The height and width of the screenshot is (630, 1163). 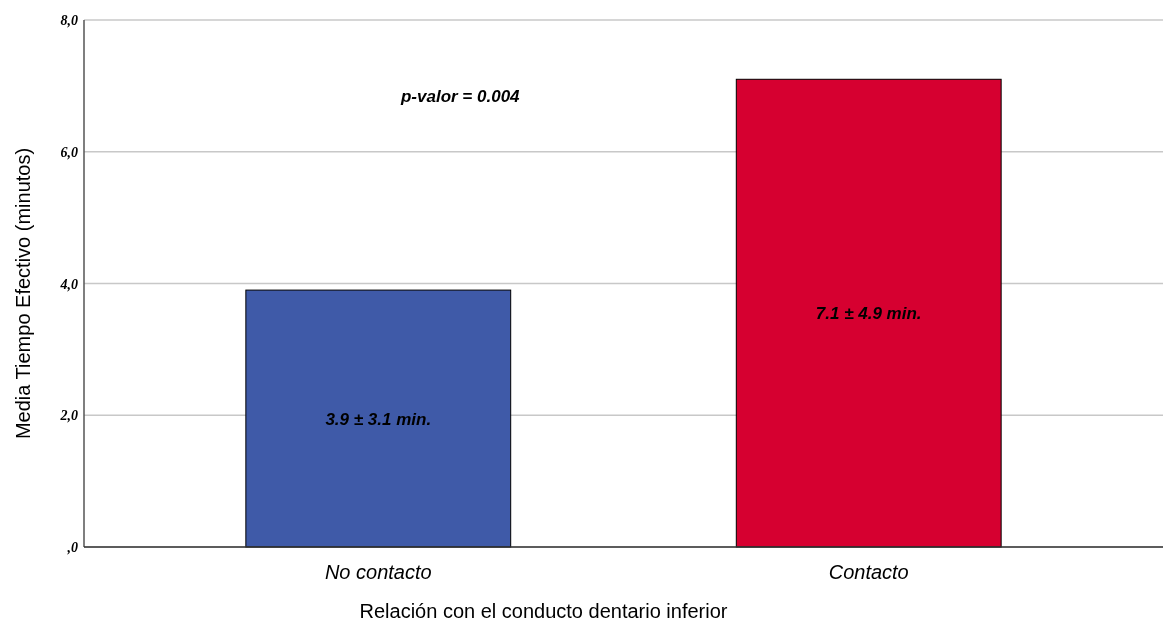 What do you see at coordinates (868, 572) in the screenshot?
I see `x-tick-label: Contacto` at bounding box center [868, 572].